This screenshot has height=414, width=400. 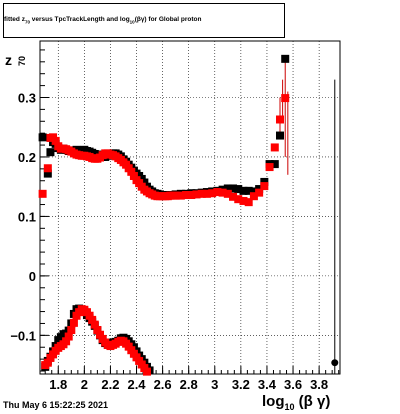 I want to click on title-sub: 70, so click(x=27, y=22).